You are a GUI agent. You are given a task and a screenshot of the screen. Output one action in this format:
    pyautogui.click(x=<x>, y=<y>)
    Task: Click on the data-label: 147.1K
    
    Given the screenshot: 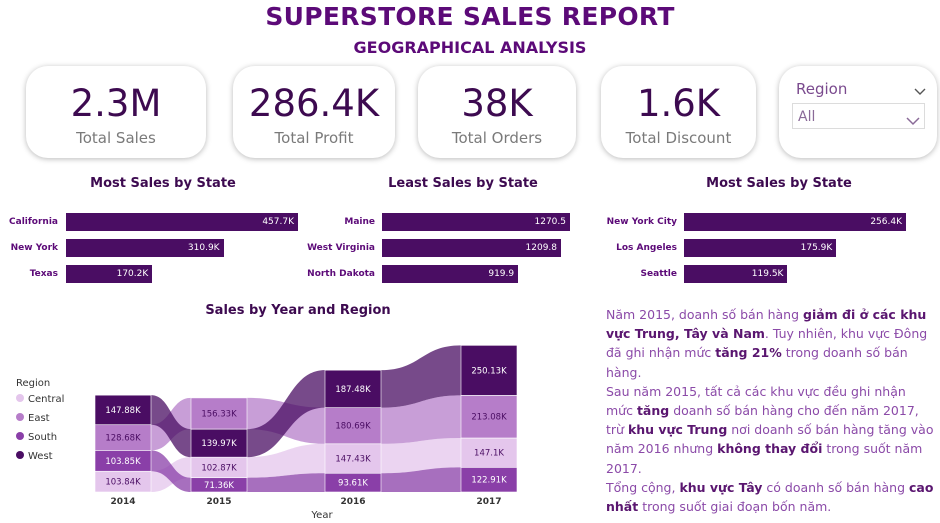 What is the action you would take?
    pyautogui.click(x=489, y=454)
    